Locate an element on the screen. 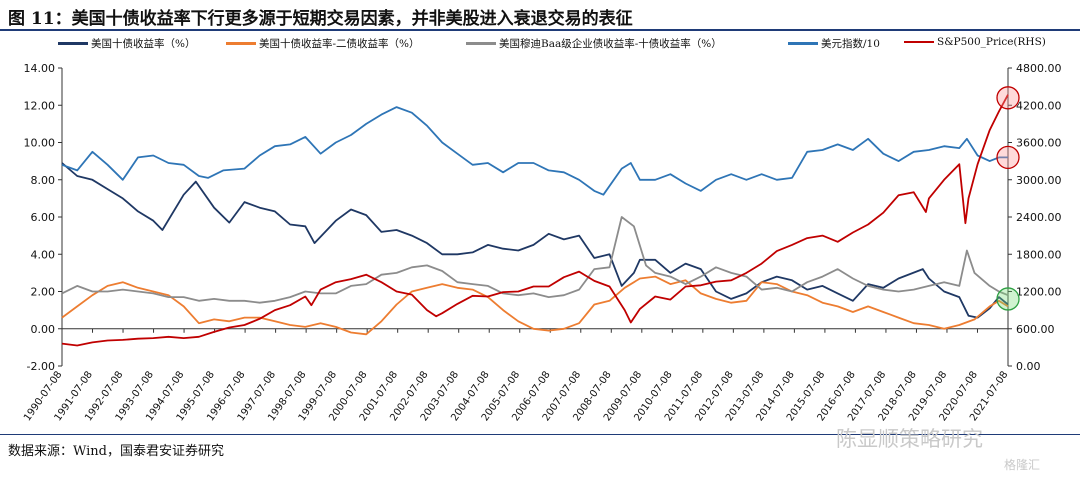  legend-item: S&P500_Price(RHS) is located at coordinates (975, 42).